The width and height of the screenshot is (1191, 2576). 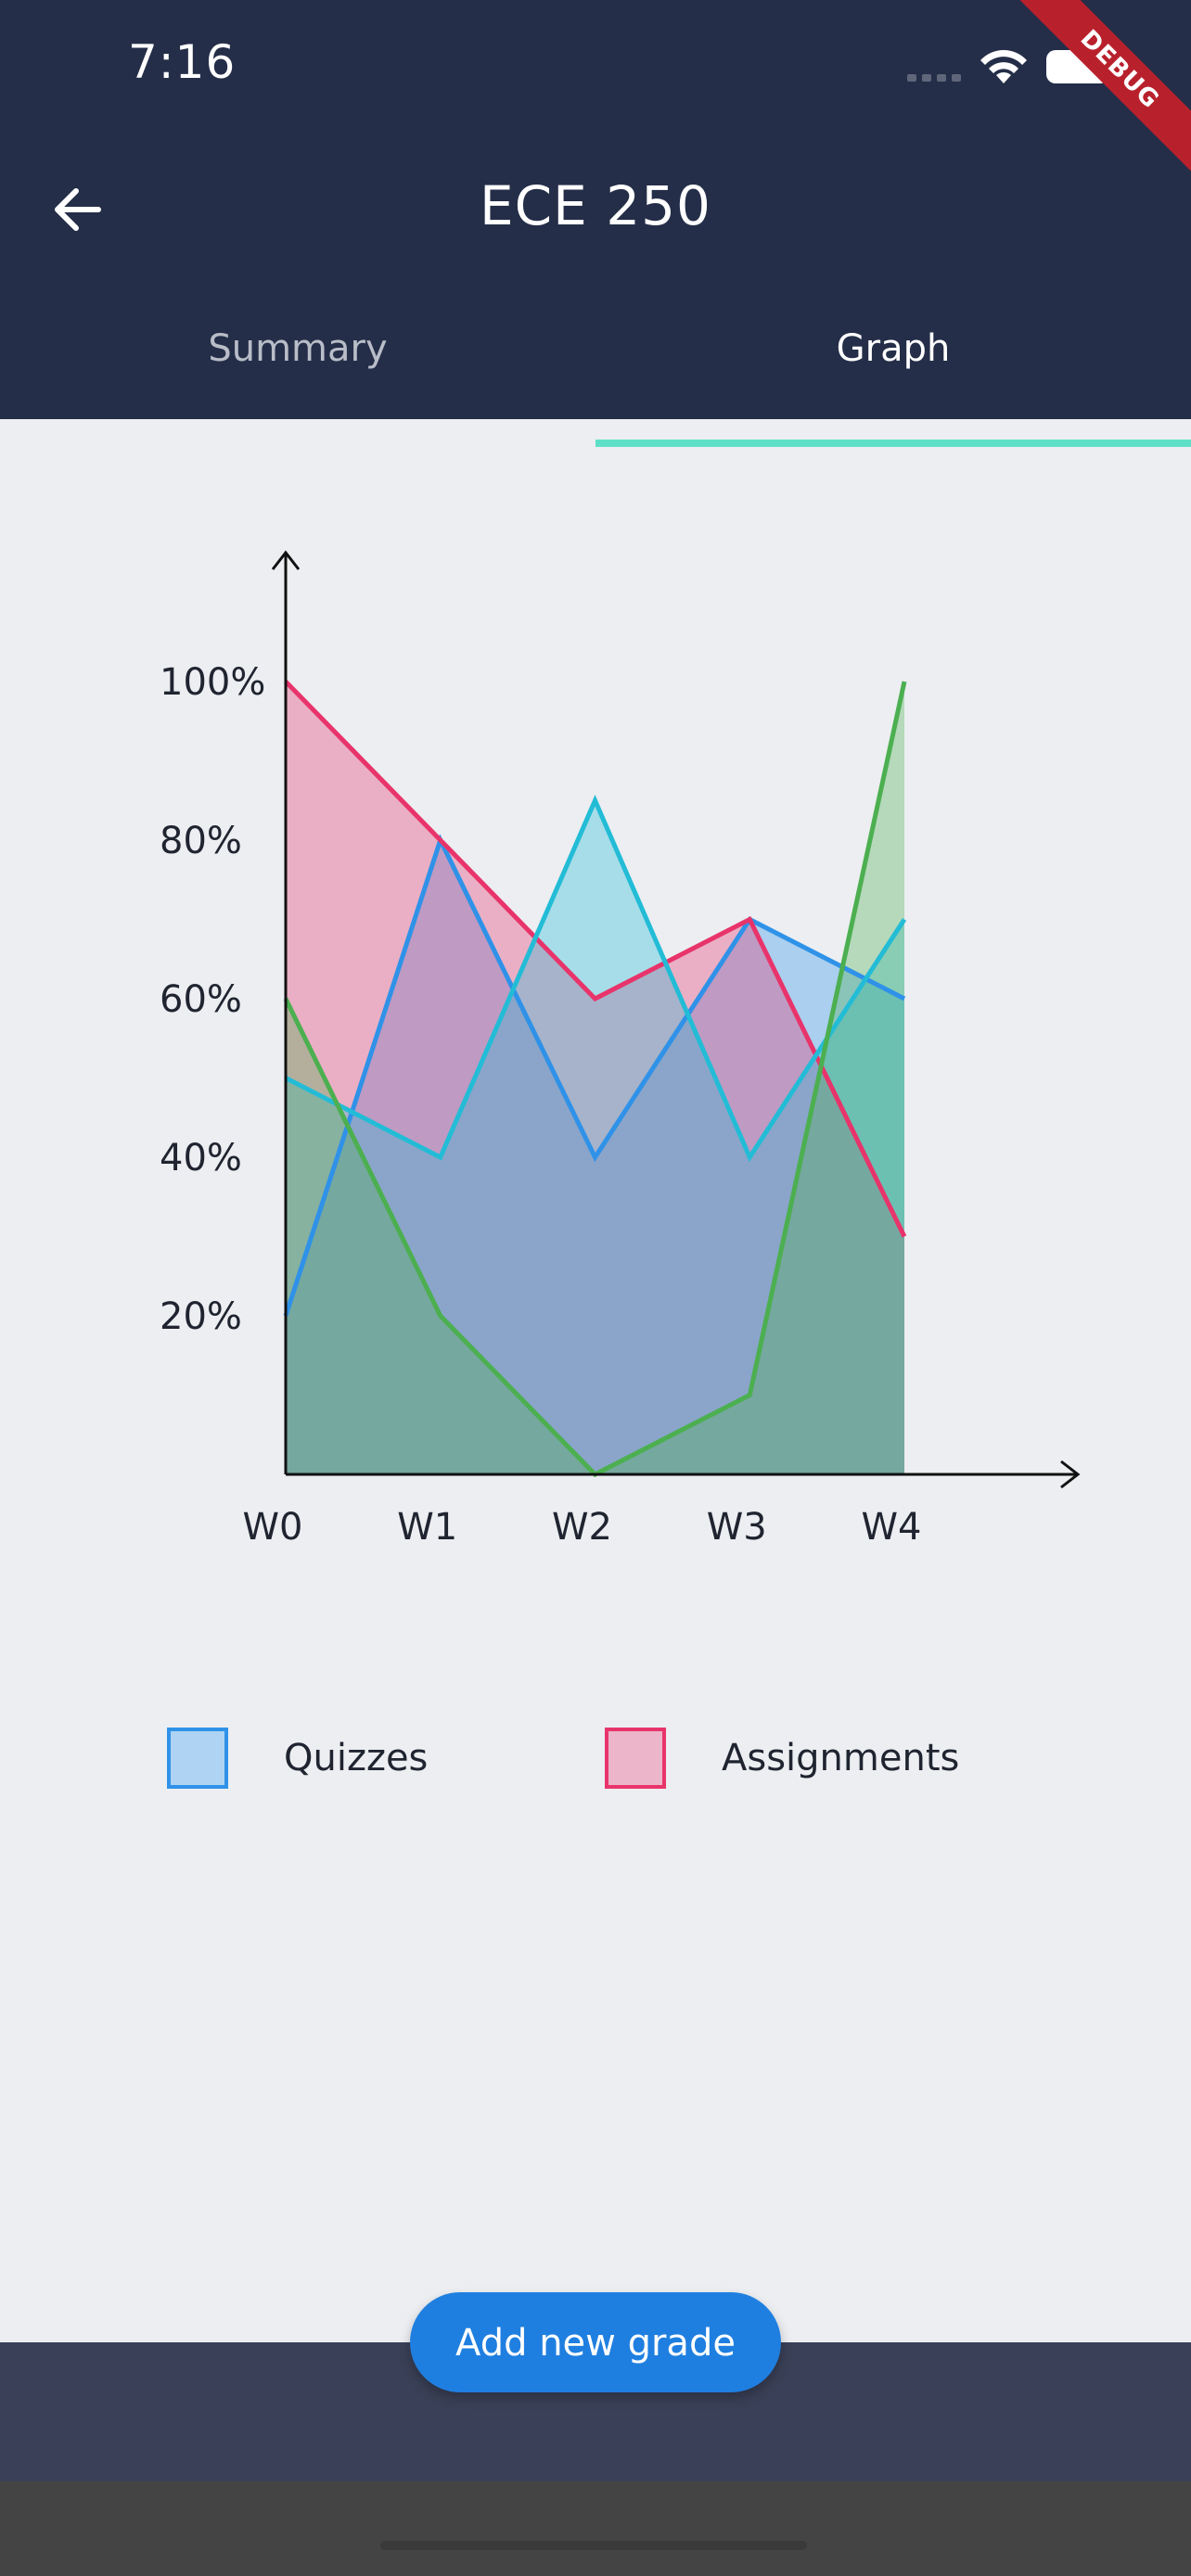 I want to click on cellular-signal-icon, so click(x=934, y=78).